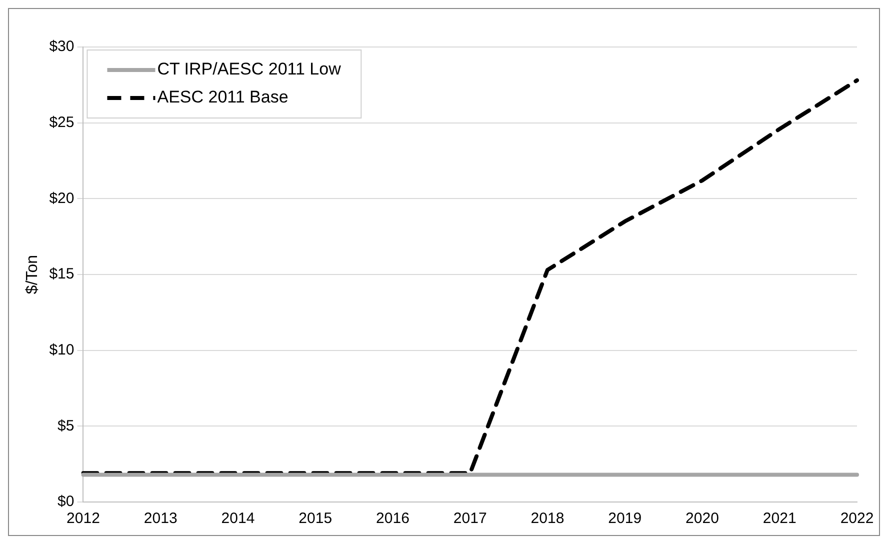  Describe the element at coordinates (702, 519) in the screenshot. I see `x-tick-label: 2020` at that location.